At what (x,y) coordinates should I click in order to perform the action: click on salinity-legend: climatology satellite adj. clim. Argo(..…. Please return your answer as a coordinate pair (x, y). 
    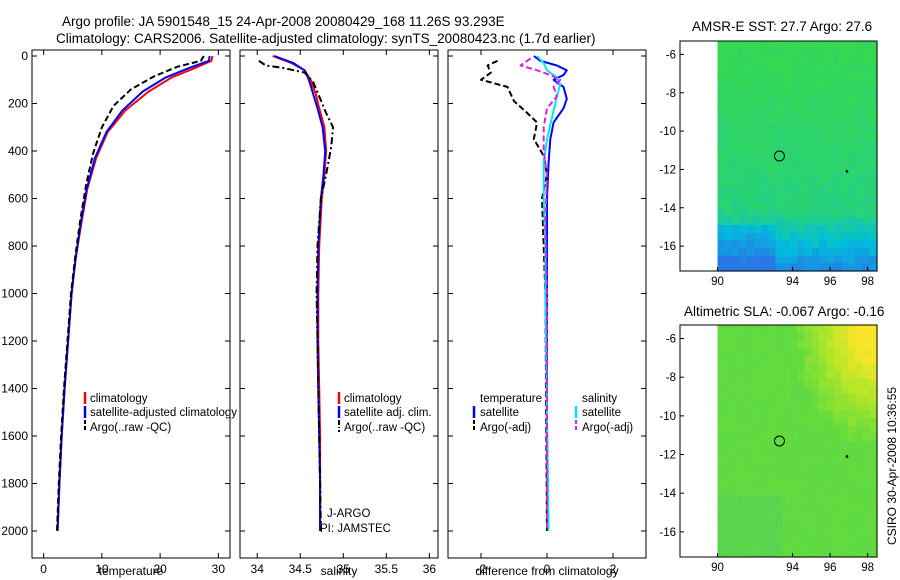
    Looking at the image, I should click on (376, 463).